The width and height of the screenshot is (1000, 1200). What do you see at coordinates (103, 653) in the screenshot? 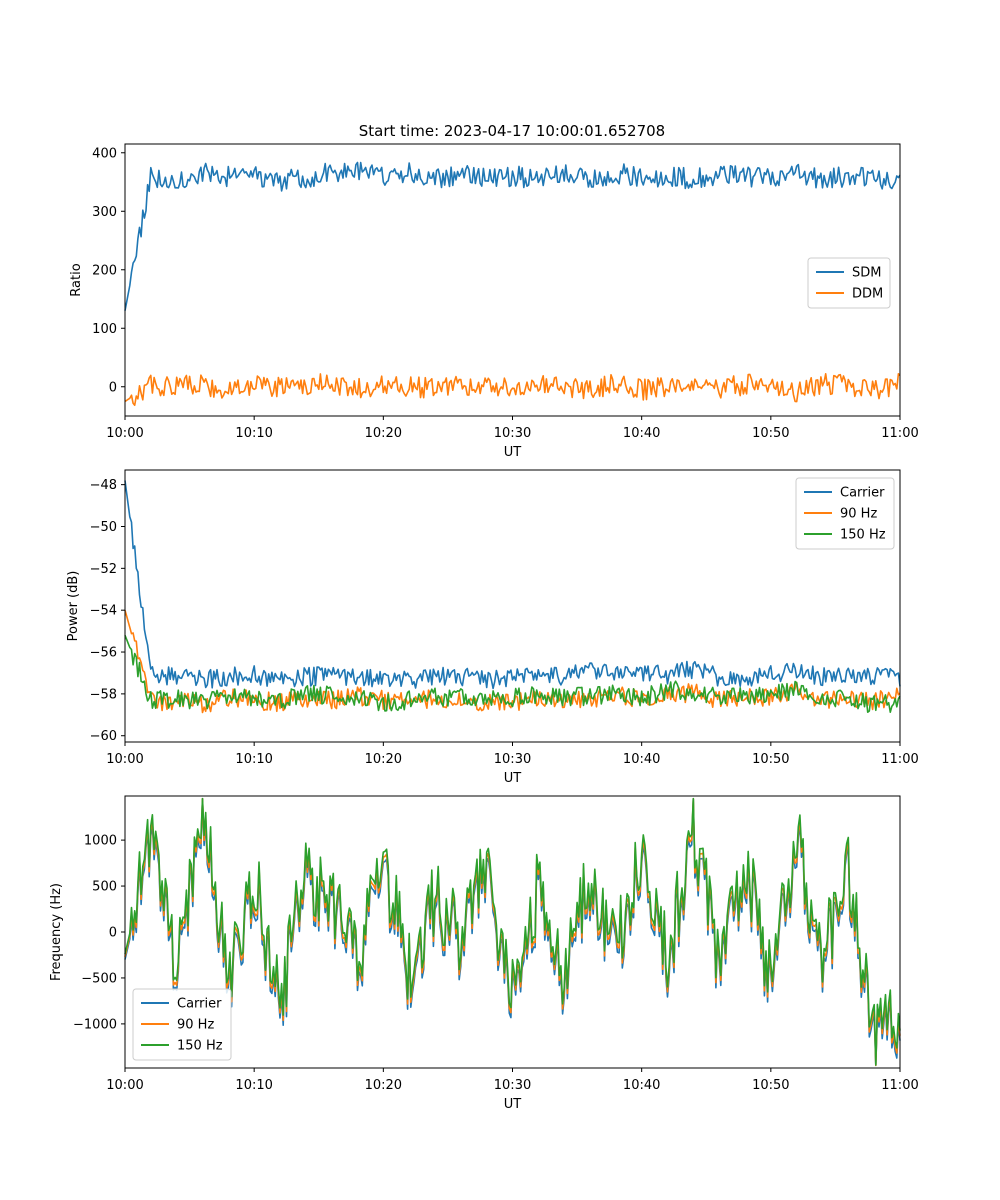
I see `y-tick-label: −56` at bounding box center [103, 653].